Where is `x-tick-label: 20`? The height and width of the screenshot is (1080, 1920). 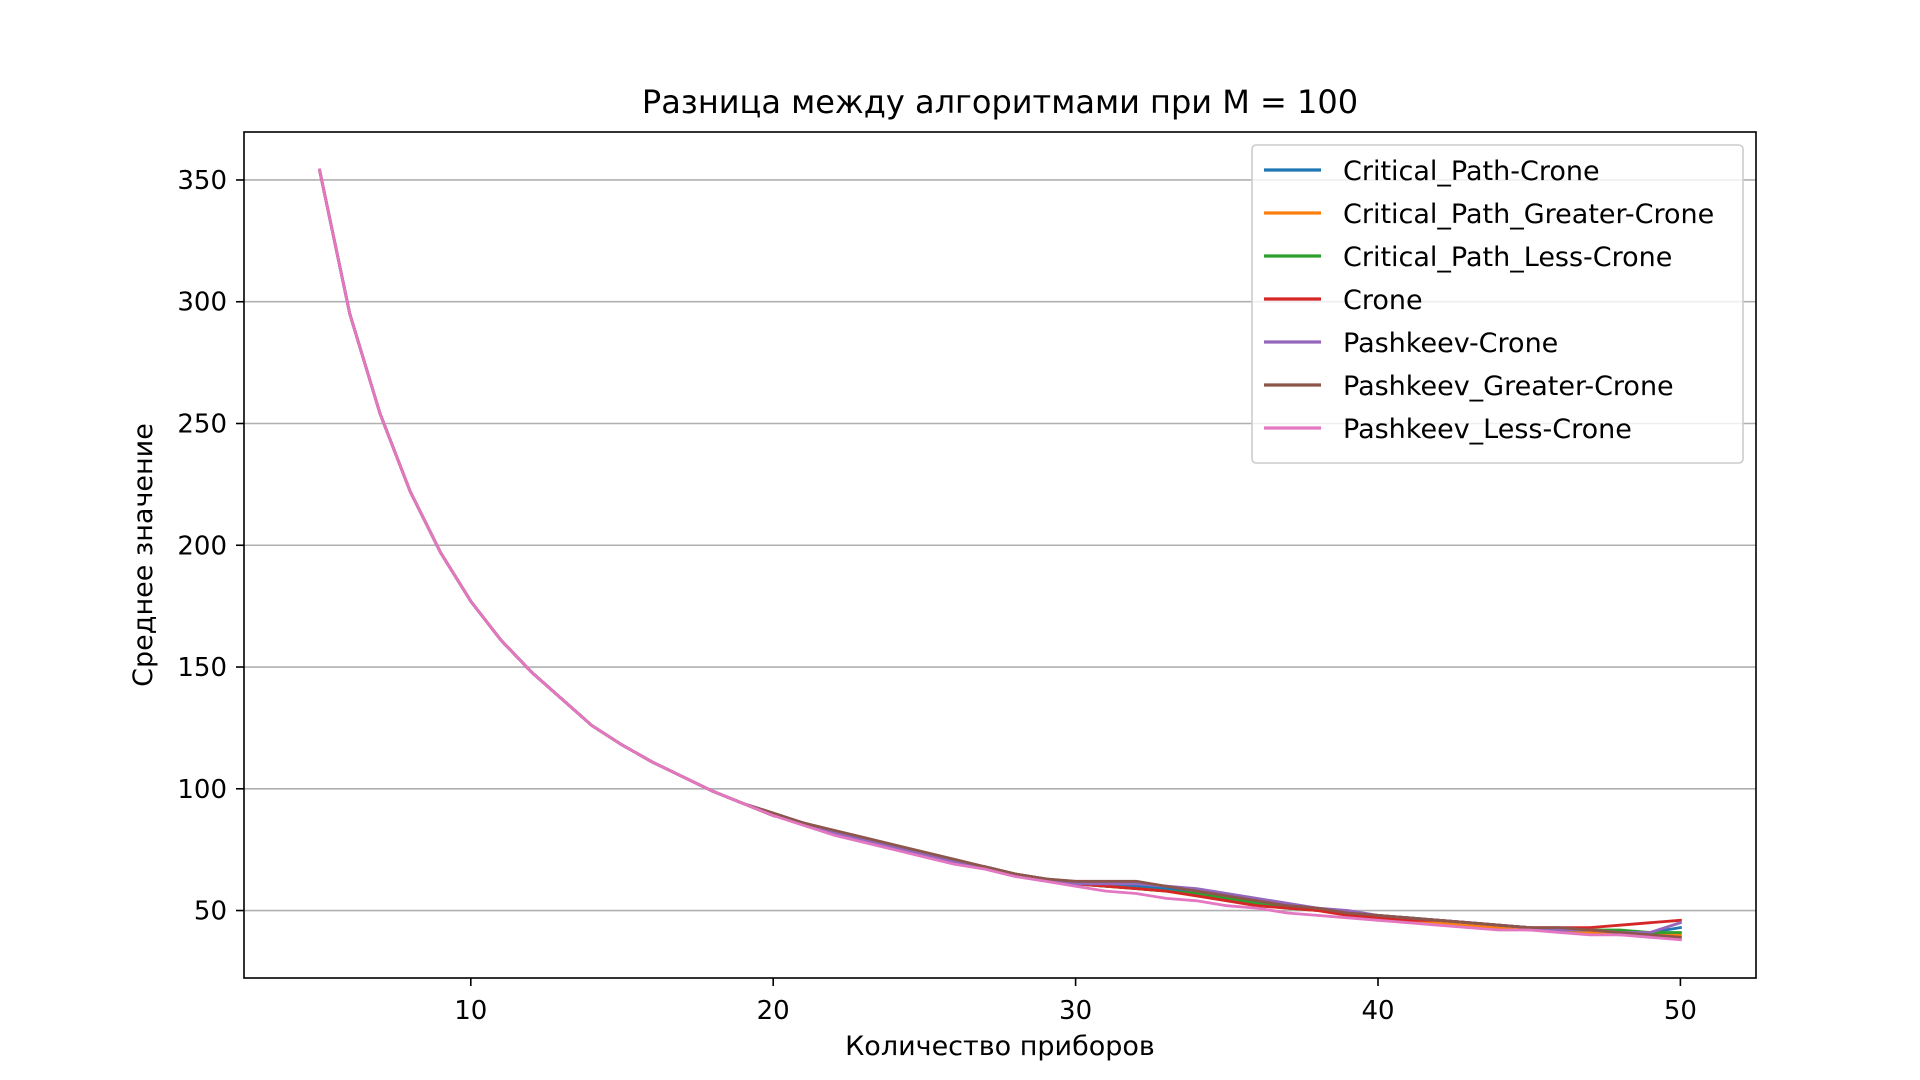
x-tick-label: 20 is located at coordinates (773, 1011).